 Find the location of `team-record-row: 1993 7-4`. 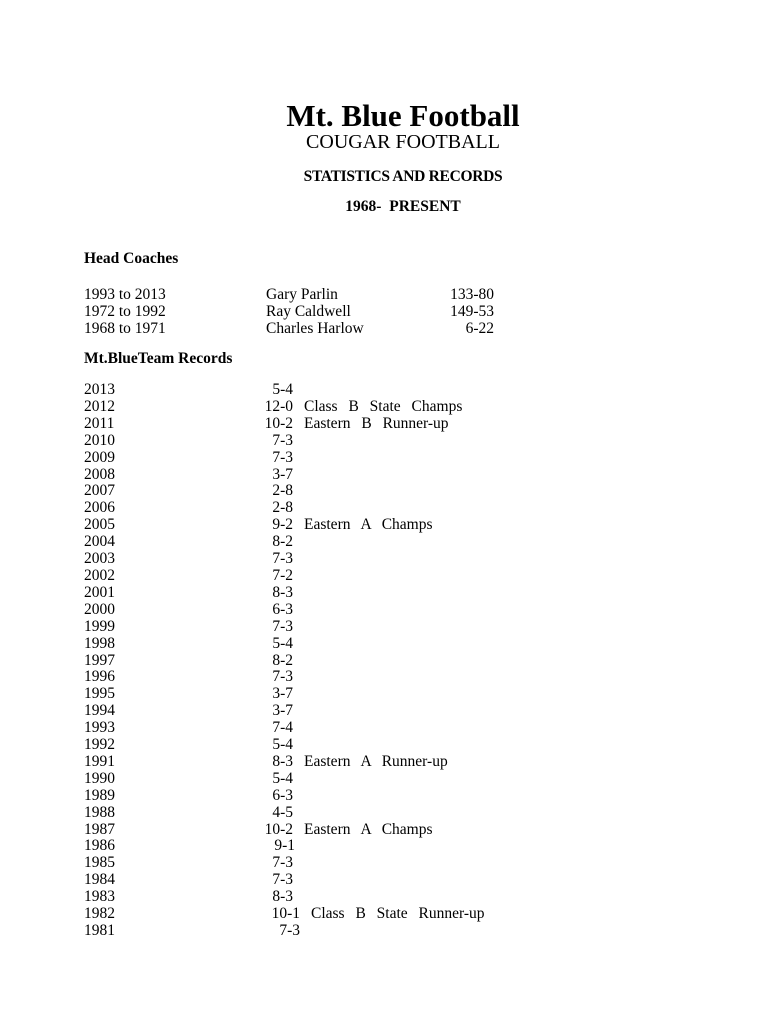

team-record-row: 1993 7-4 is located at coordinates (284, 728).